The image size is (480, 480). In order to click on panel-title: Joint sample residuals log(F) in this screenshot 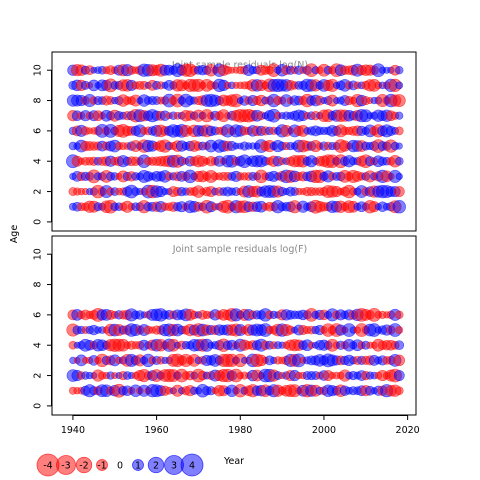, I will do `click(240, 249)`.